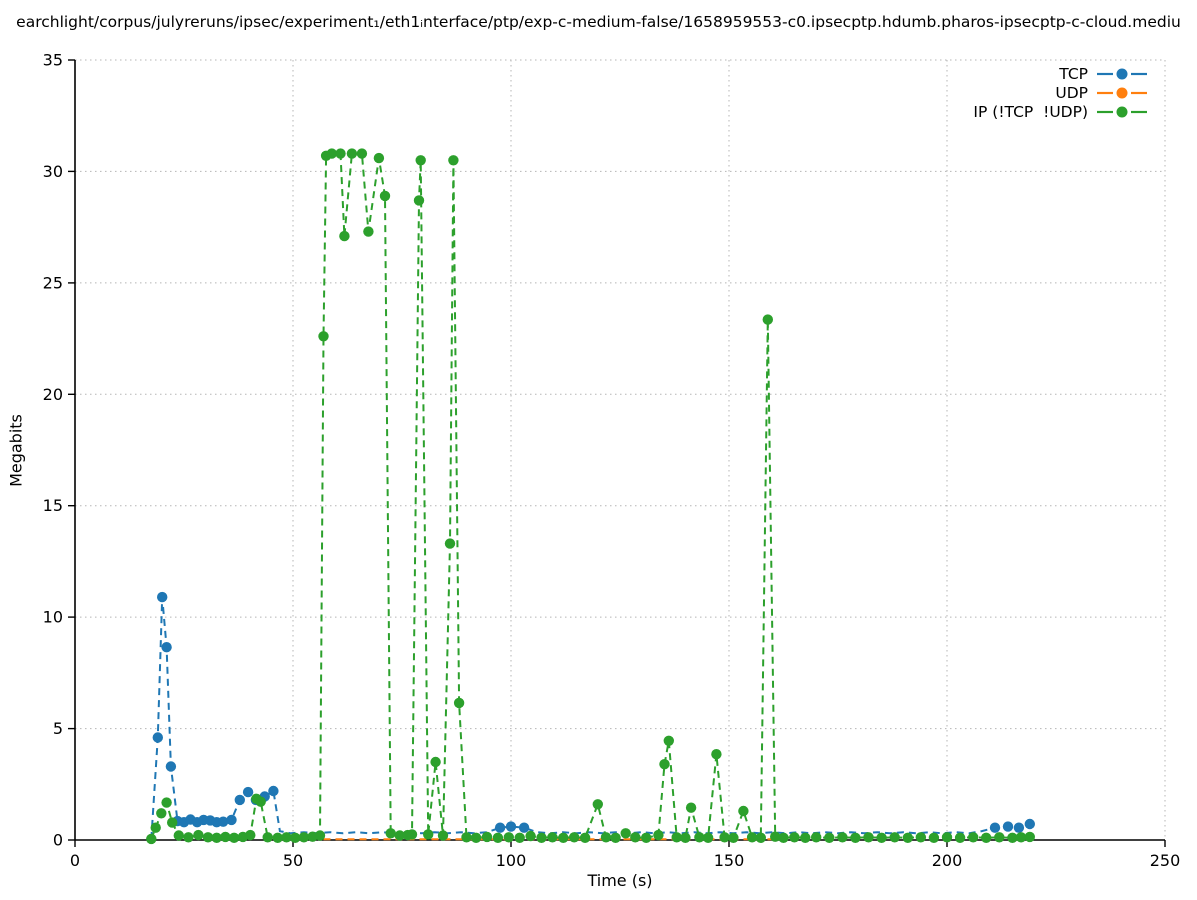 Image resolution: width=1197 pixels, height=900 pixels. Describe the element at coordinates (511, 860) in the screenshot. I see `x-tick-label: 100` at that location.